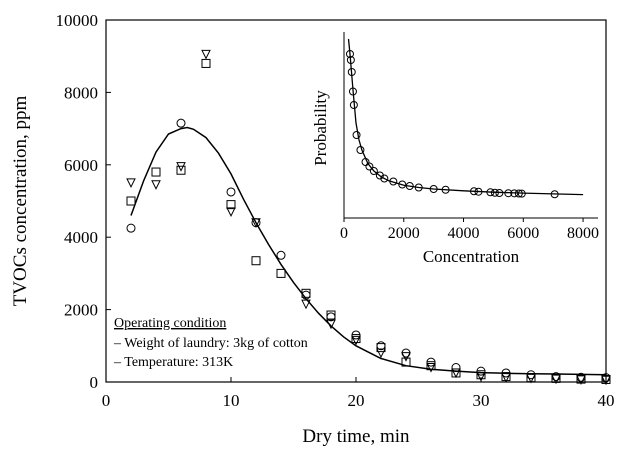  I want to click on x-tick-label: 30, so click(481, 400).